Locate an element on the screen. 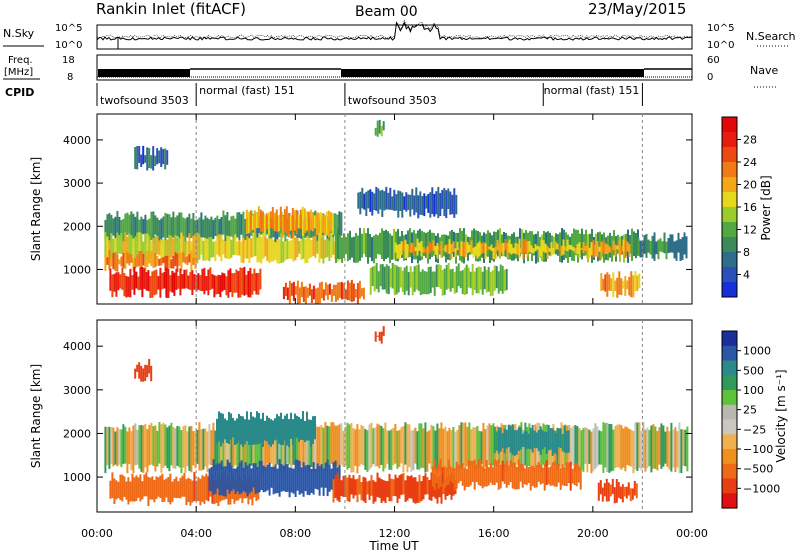 The image size is (800, 554). velocity-echo-region is located at coordinates (394, 488).